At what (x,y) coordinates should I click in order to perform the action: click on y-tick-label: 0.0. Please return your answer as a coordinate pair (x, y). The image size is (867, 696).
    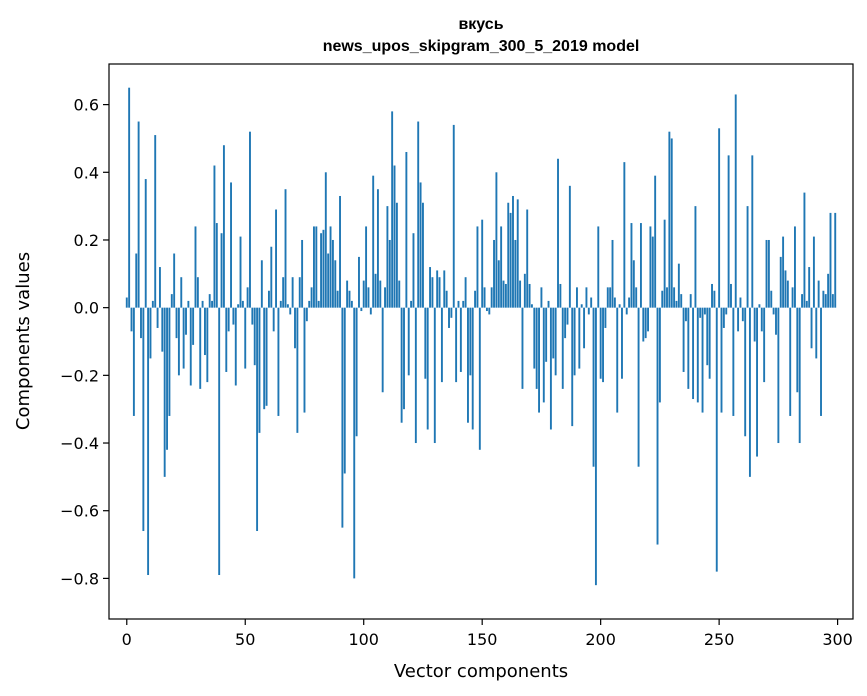
    Looking at the image, I should click on (86, 308).